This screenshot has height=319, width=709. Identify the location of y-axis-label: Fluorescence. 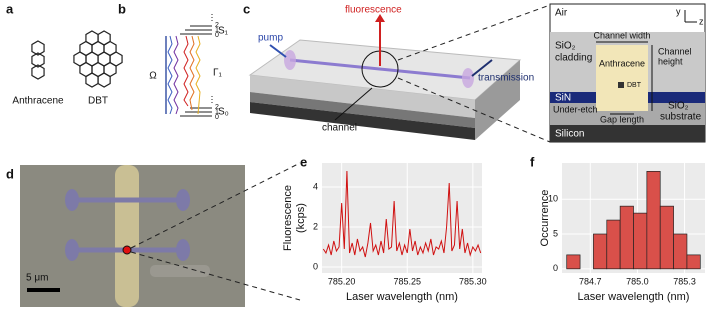
(288, 218).